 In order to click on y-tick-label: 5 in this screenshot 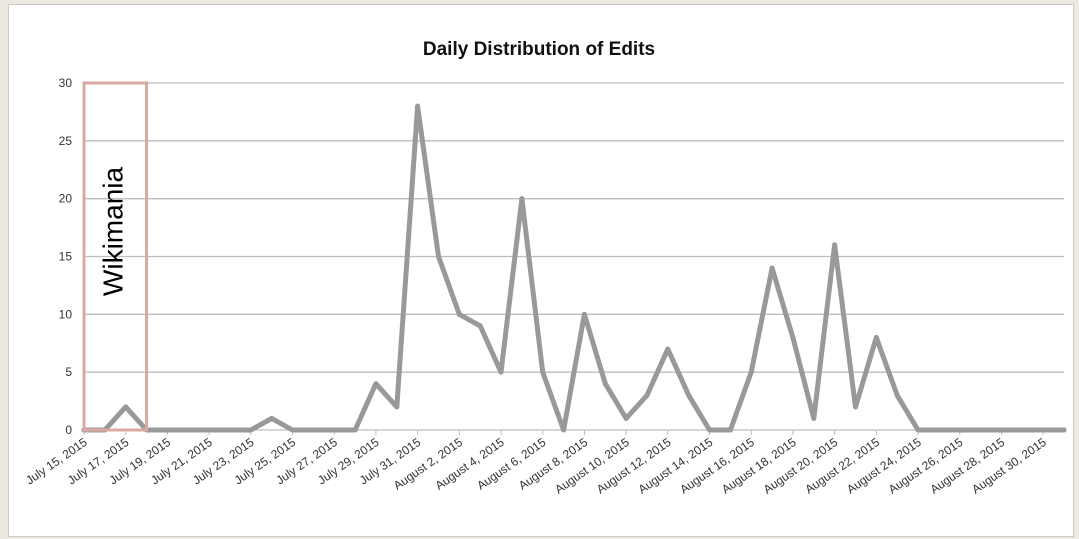, I will do `click(68, 372)`.